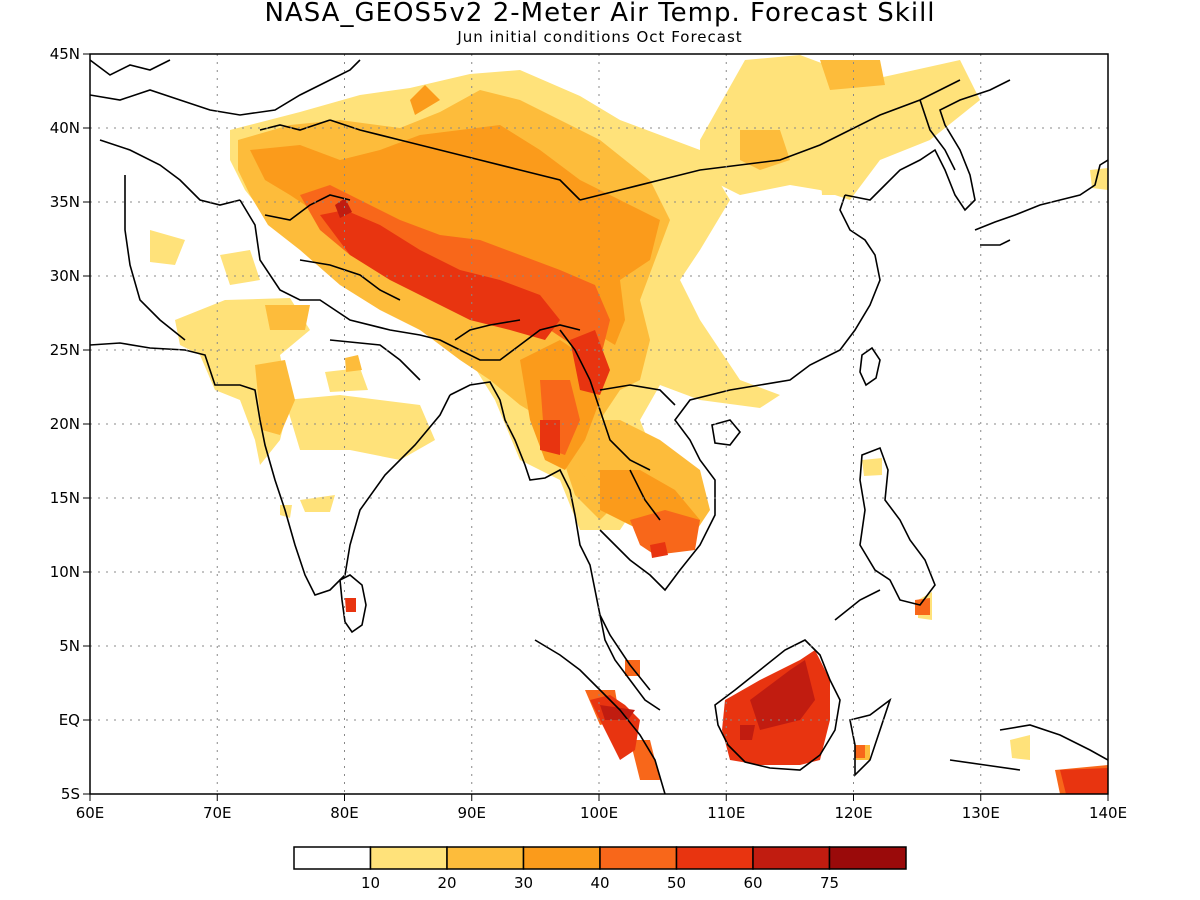 The height and width of the screenshot is (900, 1200). Describe the element at coordinates (65, 276) in the screenshot. I see `y-tick-label: 30N` at that location.